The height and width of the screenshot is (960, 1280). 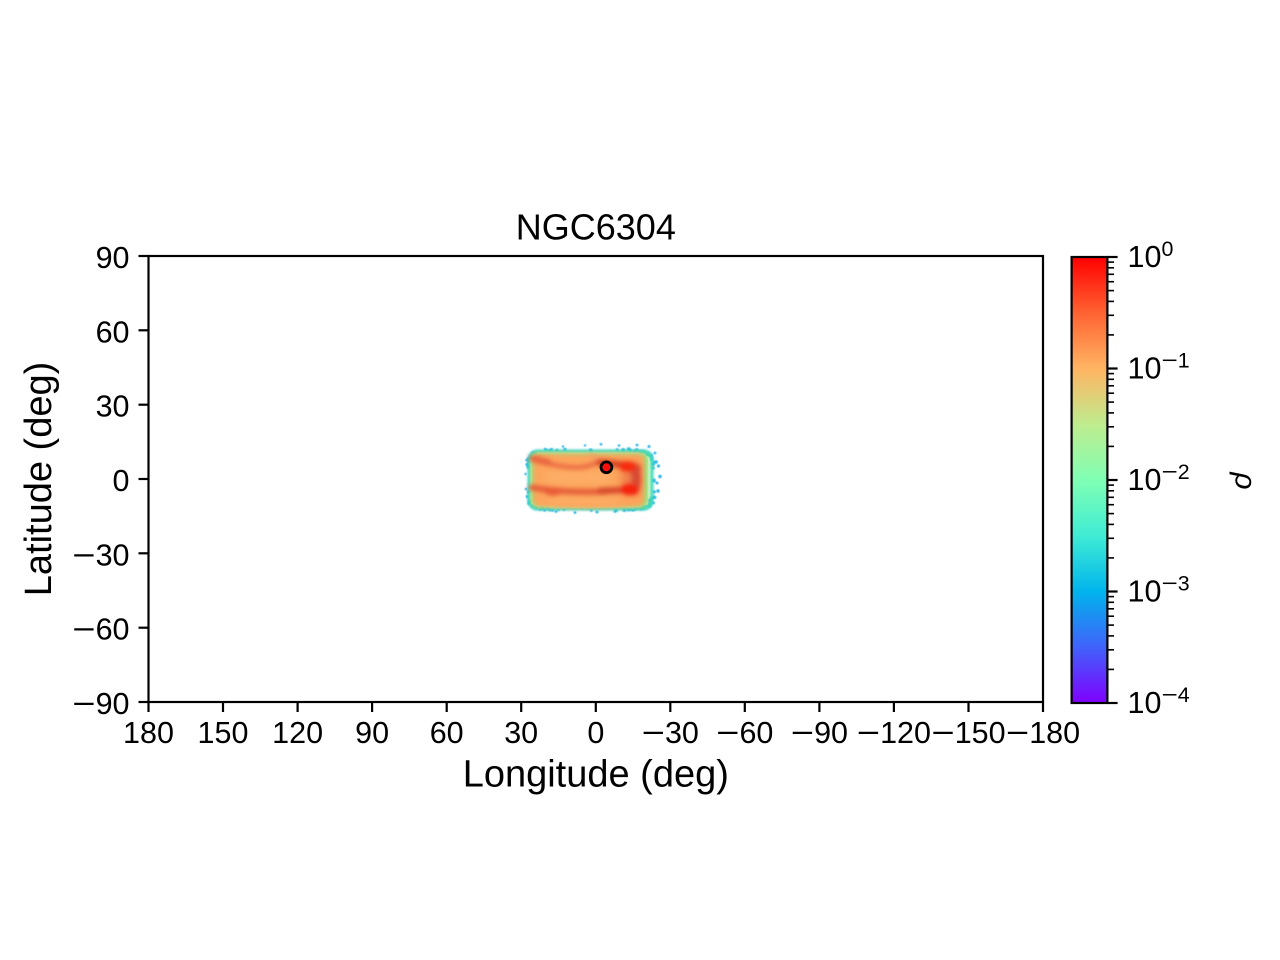 I want to click on svg-text: 10−1, so click(x=1159, y=367).